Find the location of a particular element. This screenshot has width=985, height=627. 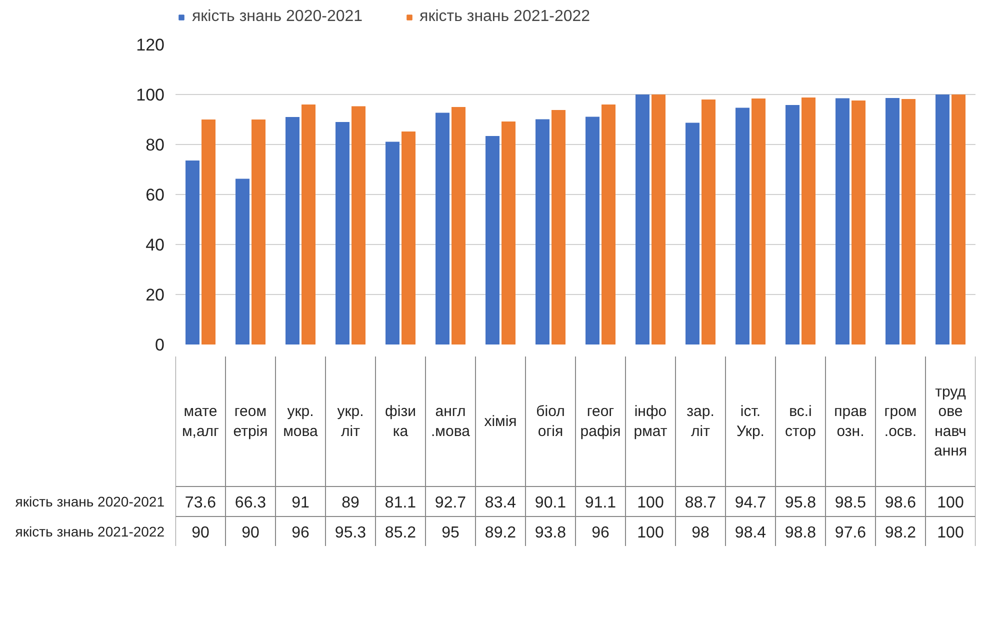

data-label: 98.4 is located at coordinates (750, 533).